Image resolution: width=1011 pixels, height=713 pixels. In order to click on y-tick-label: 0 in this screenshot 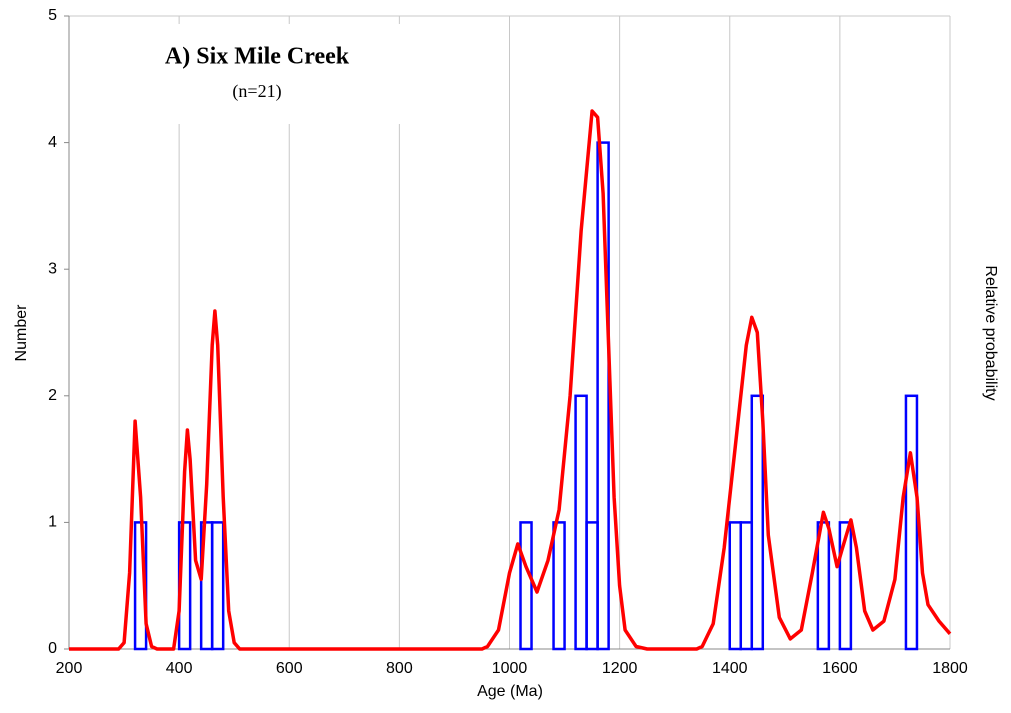, I will do `click(52, 648)`.